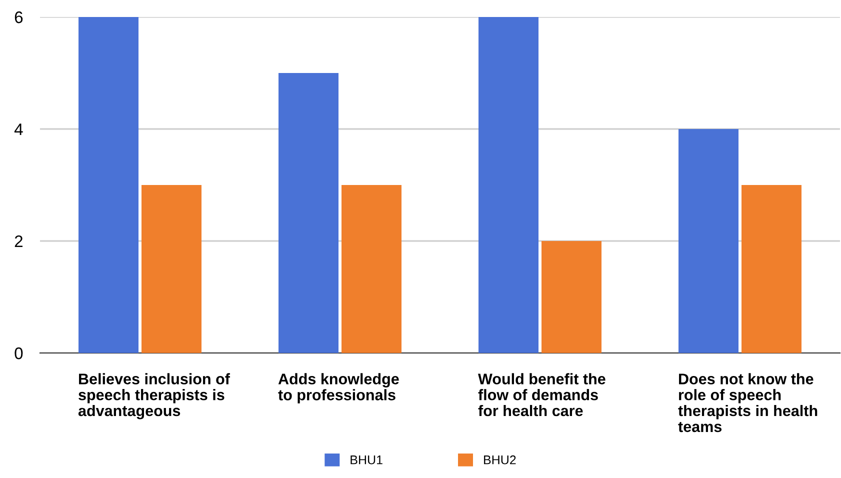 This screenshot has width=841, height=478. Describe the element at coordinates (18, 353) in the screenshot. I see `y-tick-label: 0` at that location.